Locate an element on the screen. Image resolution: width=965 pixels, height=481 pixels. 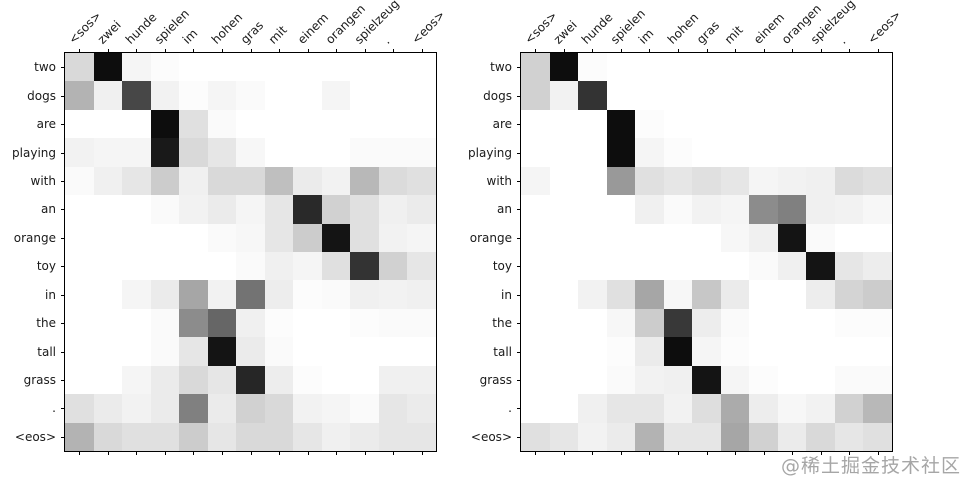
y-tick-label: <eos> is located at coordinates (35, 436).